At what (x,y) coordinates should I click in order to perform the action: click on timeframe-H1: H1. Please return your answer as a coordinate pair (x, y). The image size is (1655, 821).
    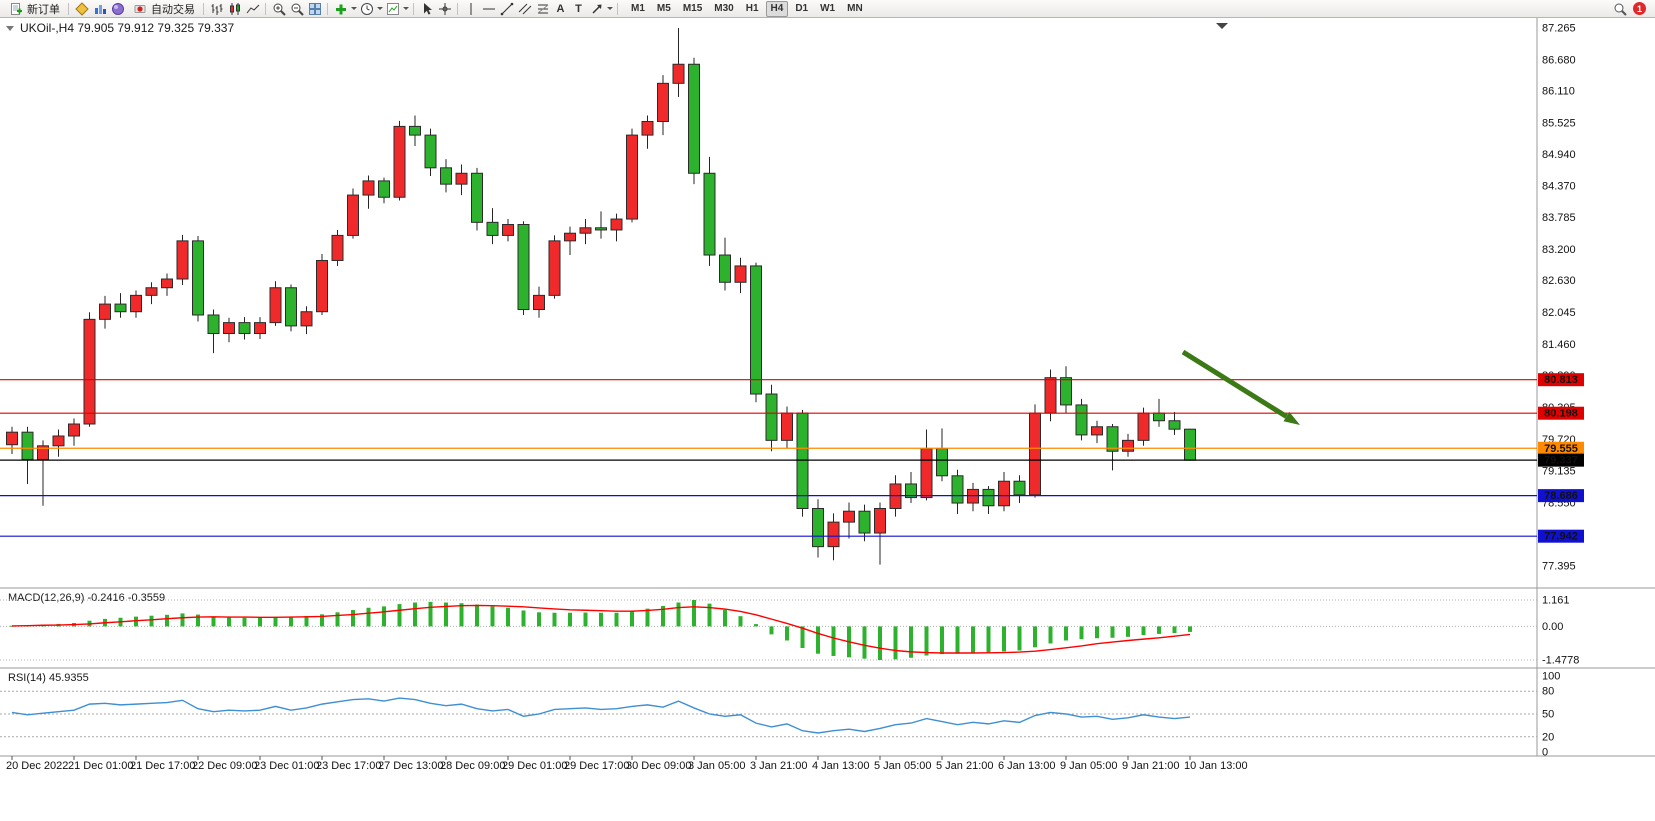
    Looking at the image, I should click on (752, 8).